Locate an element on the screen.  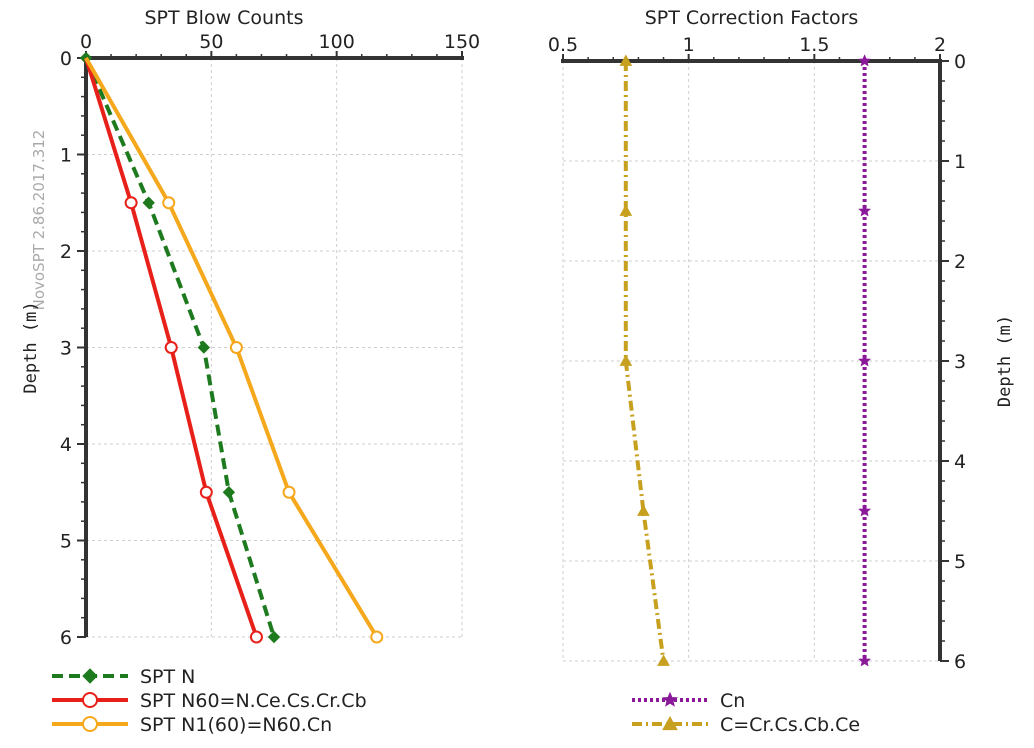
series-c-cr-cs-cb-ce is located at coordinates (644, 360).